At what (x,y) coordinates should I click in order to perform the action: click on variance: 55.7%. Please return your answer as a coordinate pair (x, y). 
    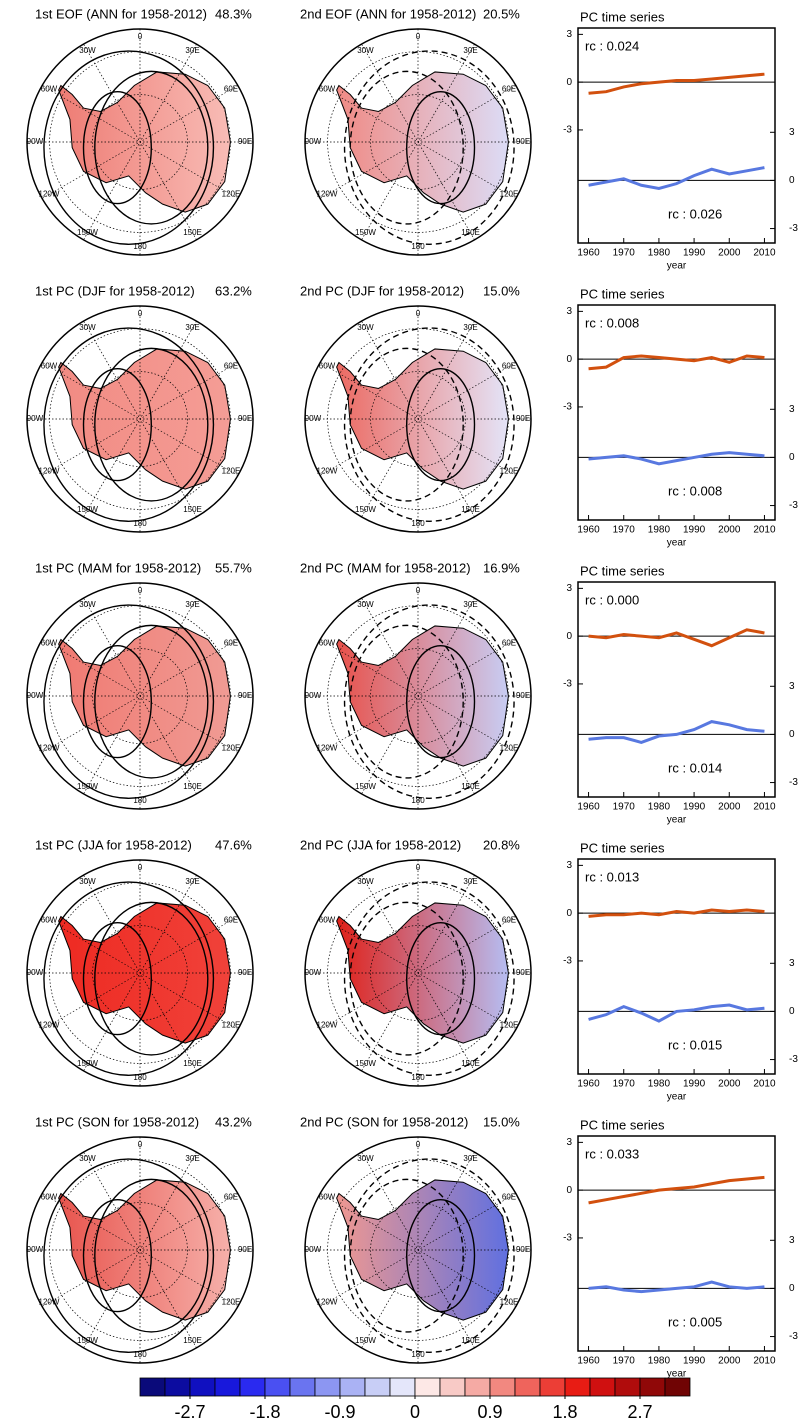
    Looking at the image, I should click on (233, 567).